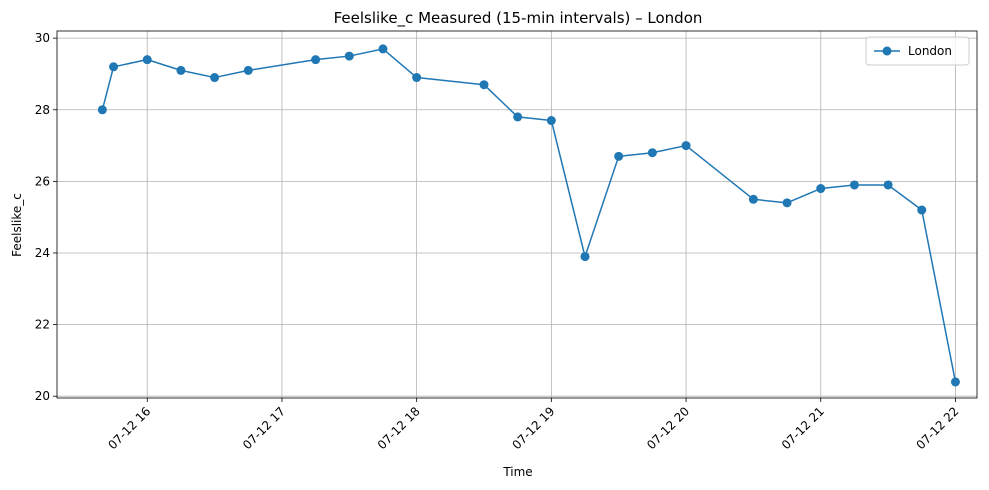 This screenshot has width=989, height=490. Describe the element at coordinates (517, 472) in the screenshot. I see `x-axis-label: Time` at that location.